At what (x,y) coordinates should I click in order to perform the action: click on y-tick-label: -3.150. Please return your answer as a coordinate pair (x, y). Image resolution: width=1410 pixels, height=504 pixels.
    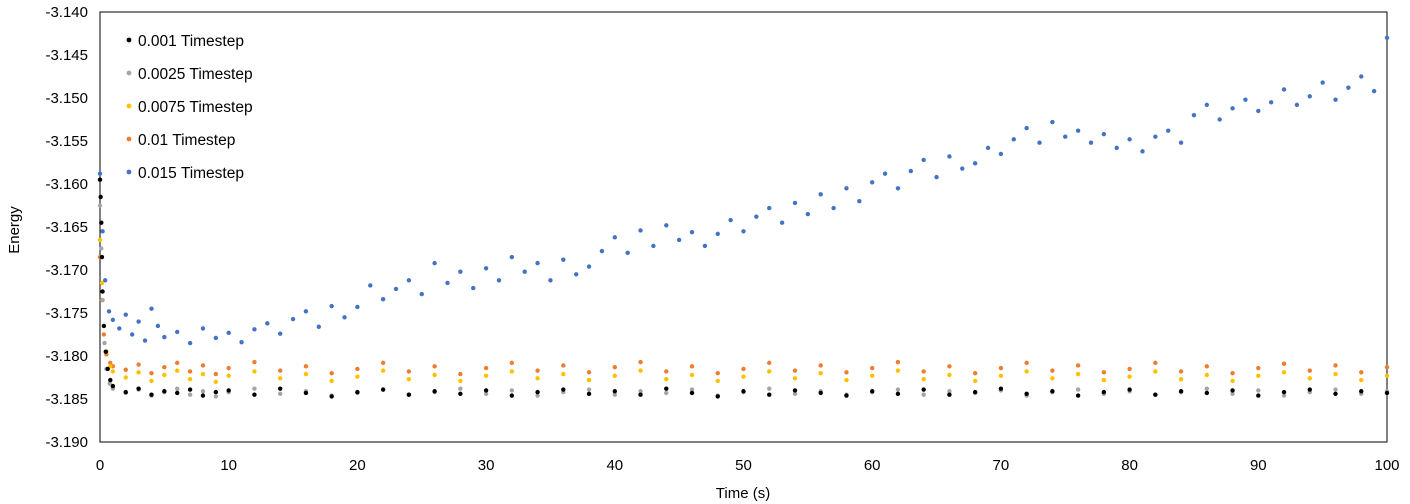
    Looking at the image, I should click on (66, 98).